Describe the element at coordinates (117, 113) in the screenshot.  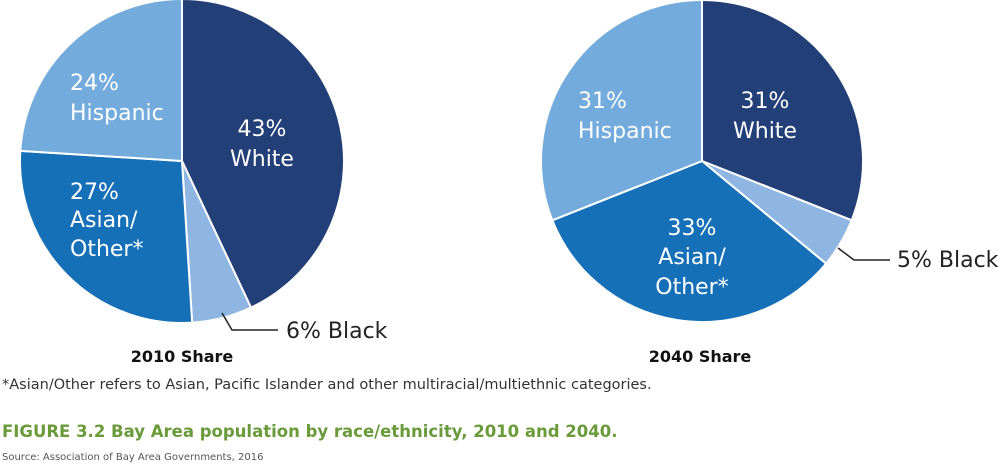
I see `label-2010-hispanic-name: Hispanic` at that location.